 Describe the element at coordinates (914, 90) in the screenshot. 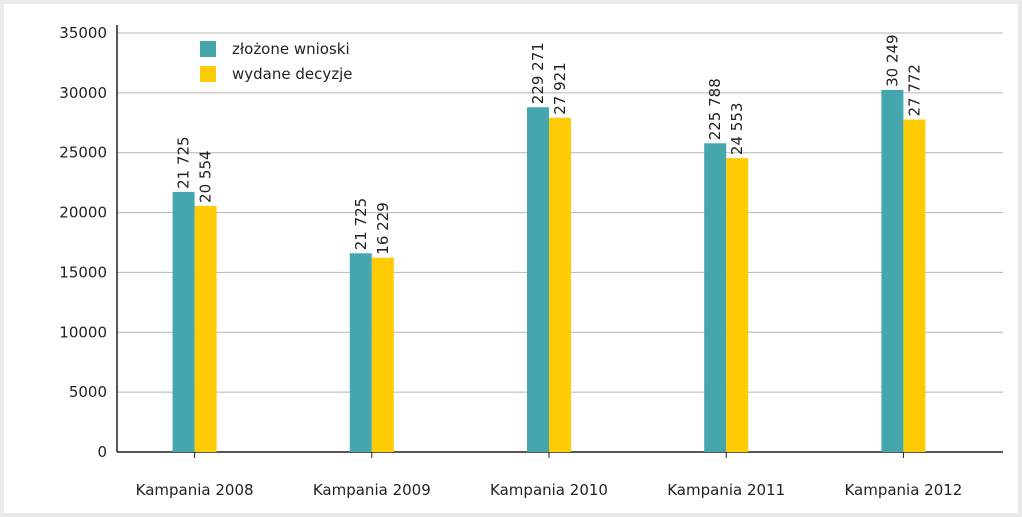

I see `data-label: 27 772` at that location.